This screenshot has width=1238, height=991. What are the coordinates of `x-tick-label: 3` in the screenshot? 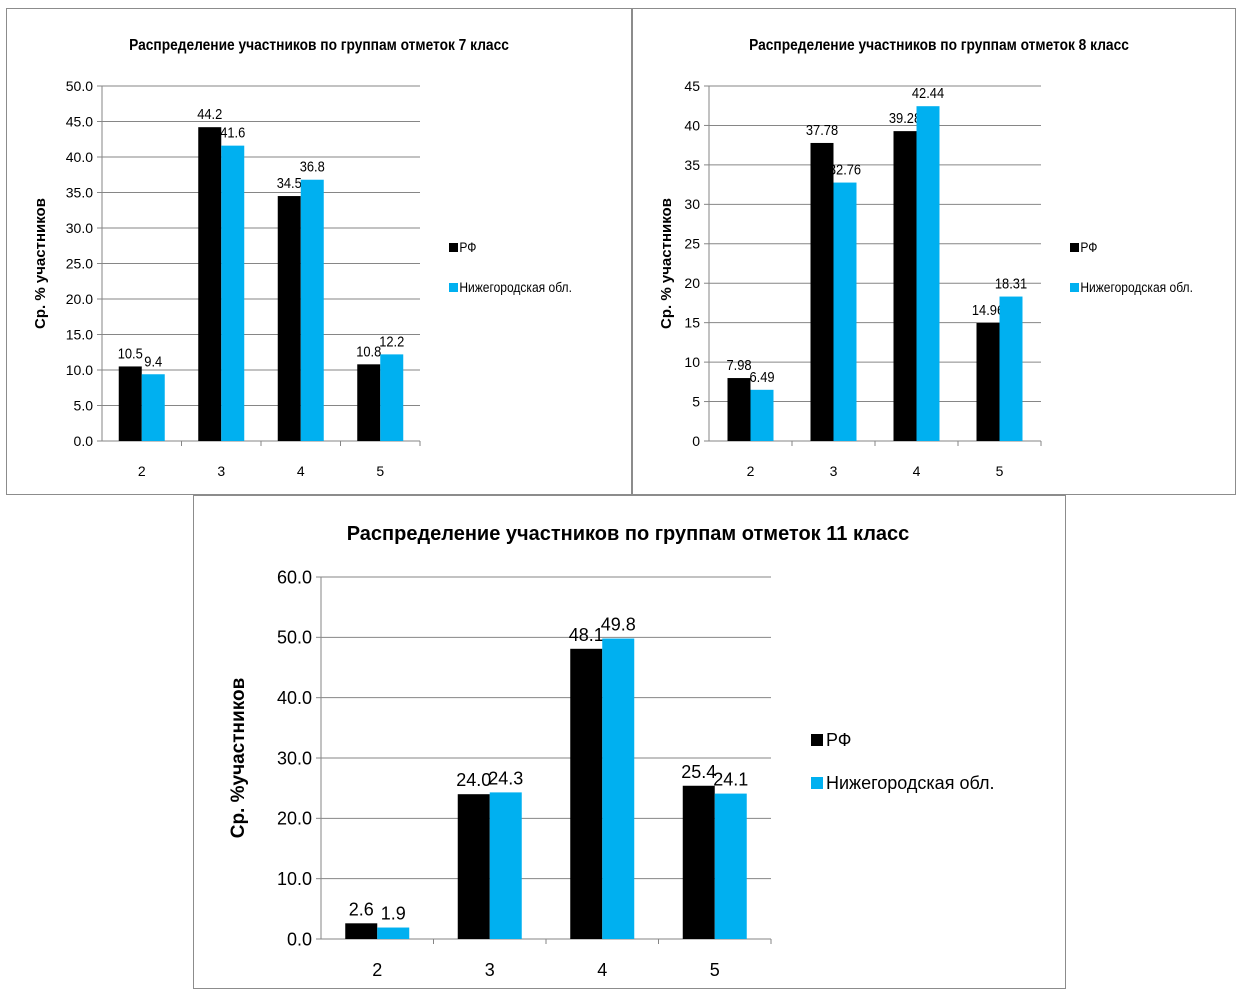 It's located at (221, 471).